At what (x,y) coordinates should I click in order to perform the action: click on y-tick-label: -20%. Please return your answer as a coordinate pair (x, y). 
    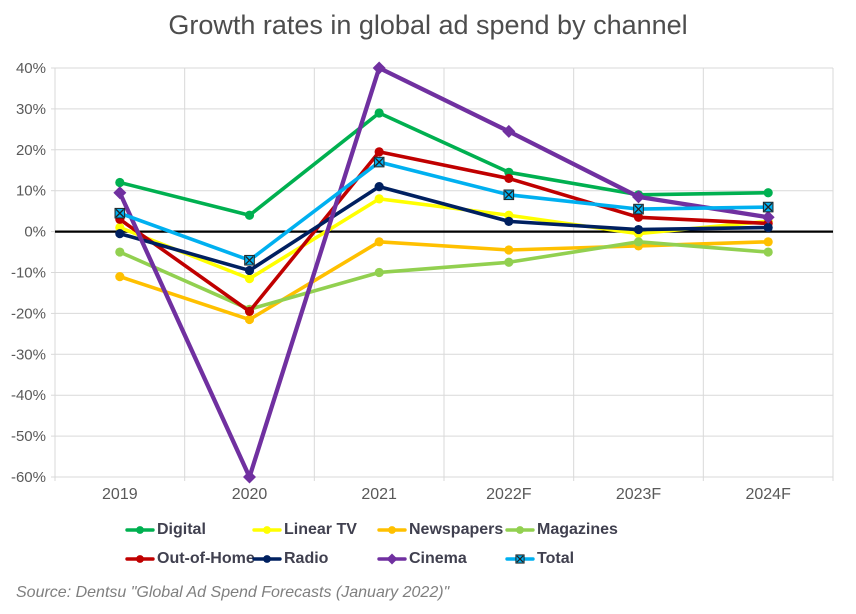
    Looking at the image, I should click on (28, 313).